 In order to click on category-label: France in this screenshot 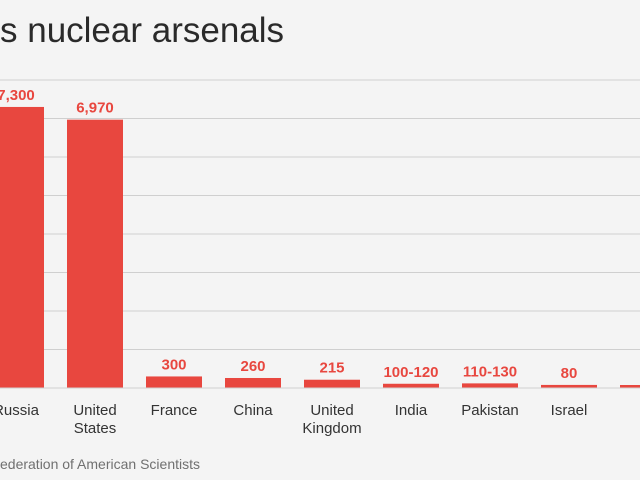, I will do `click(174, 410)`.